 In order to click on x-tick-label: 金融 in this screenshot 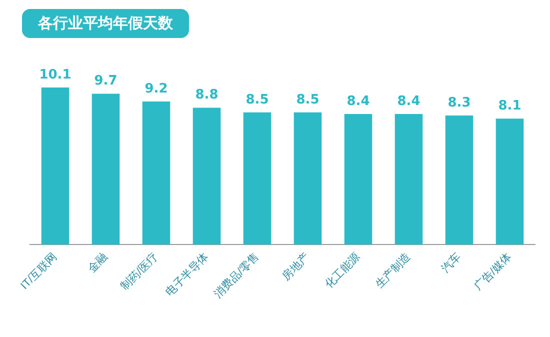, I will do `click(98, 263)`.